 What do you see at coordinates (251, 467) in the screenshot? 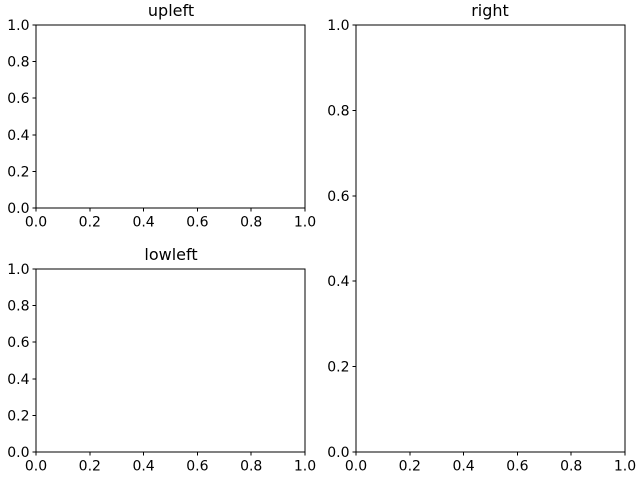
I see `x-tick-label-lowleft: 0.8` at bounding box center [251, 467].